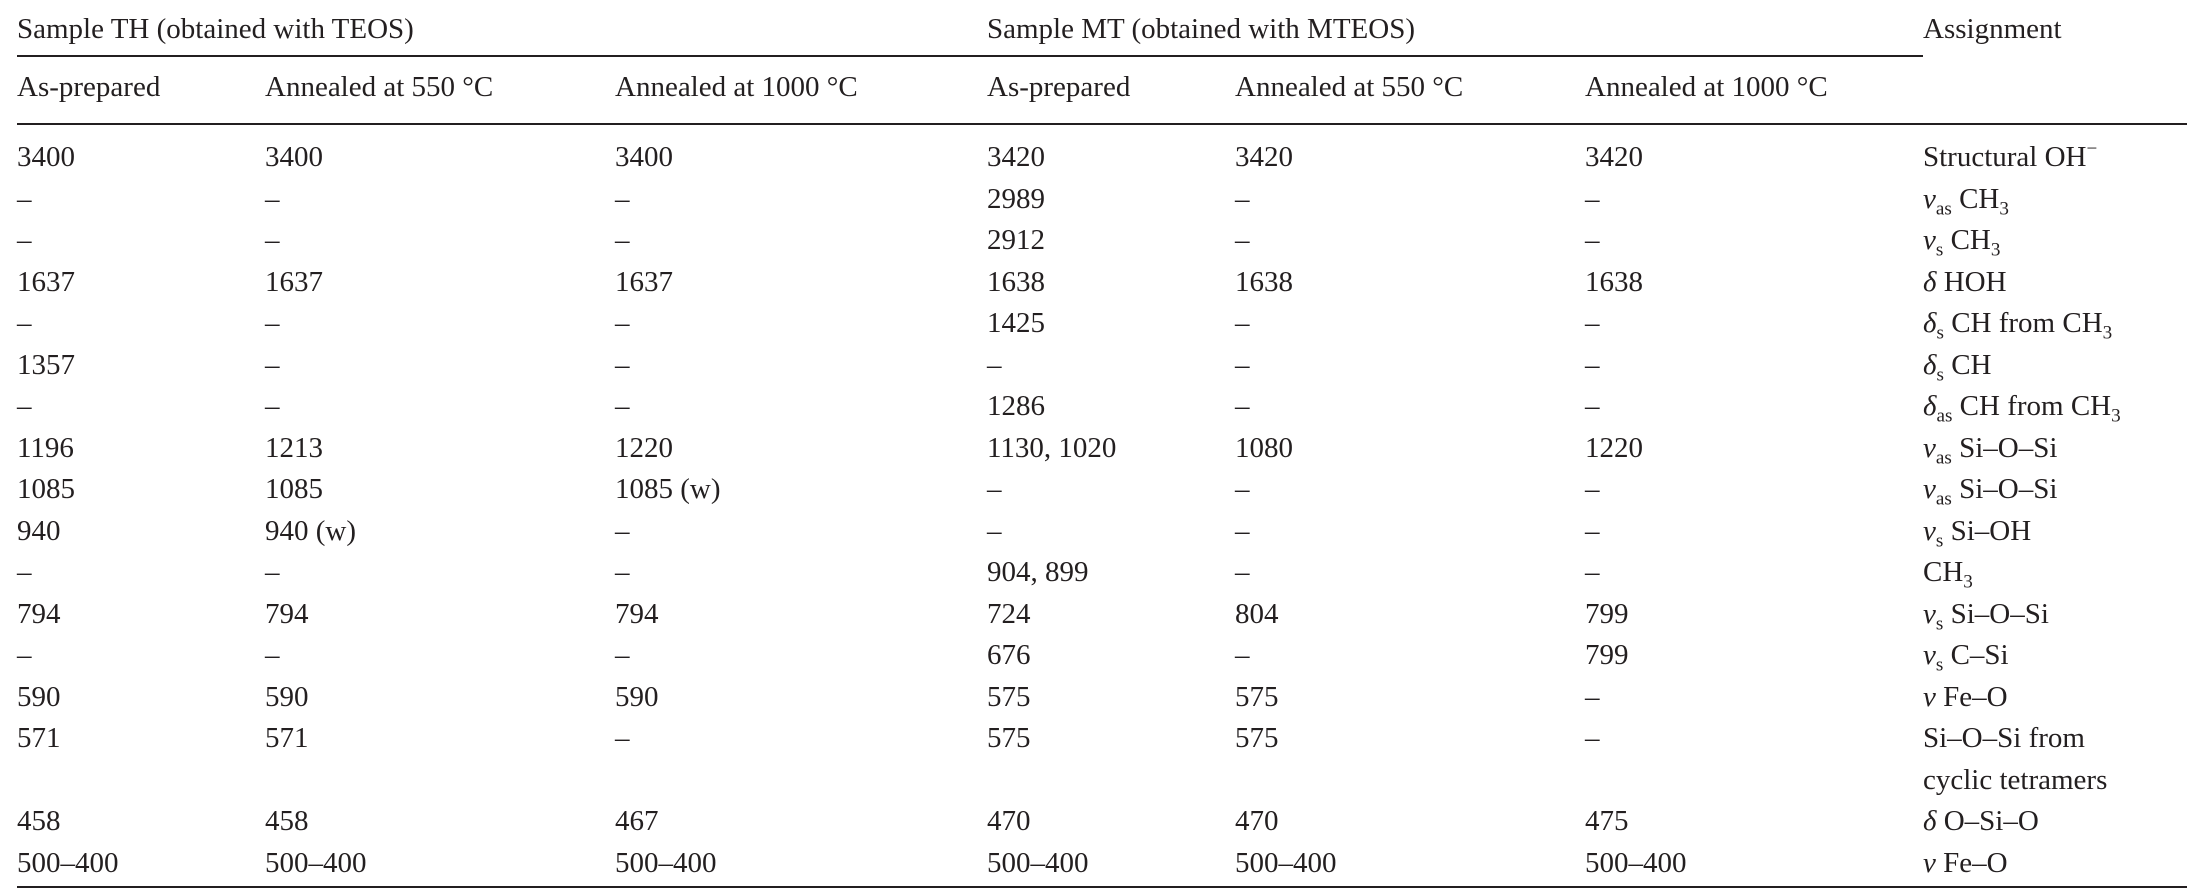 Image resolution: width=2198 pixels, height=889 pixels. I want to click on table-cell: 1085, so click(294, 489).